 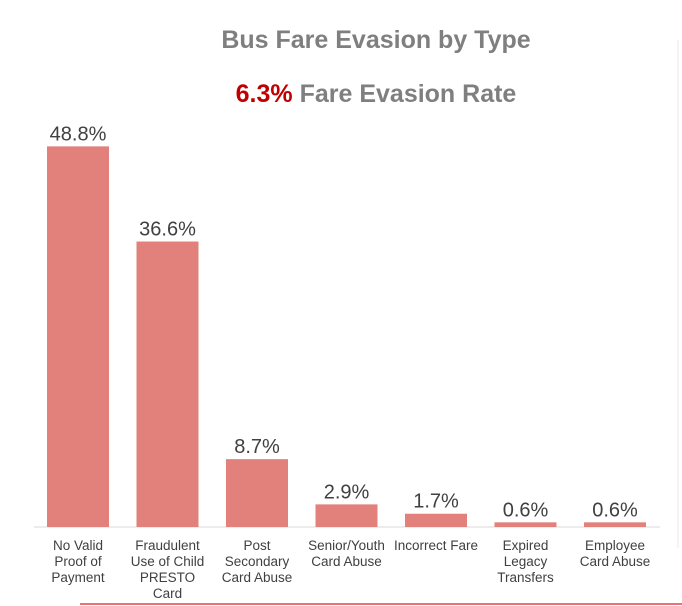 What do you see at coordinates (436, 502) in the screenshot?
I see `data-label-5: 1.7%` at bounding box center [436, 502].